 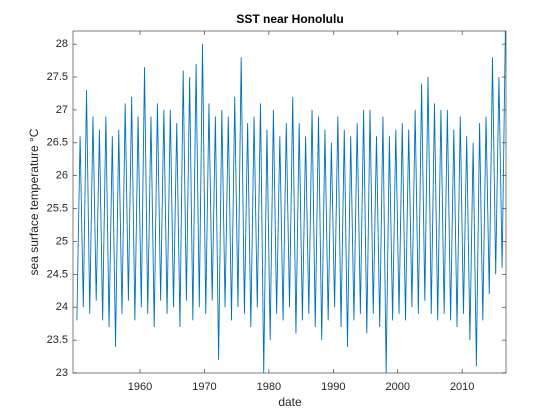 What do you see at coordinates (62, 176) in the screenshot?
I see `y-tick-label: 26` at bounding box center [62, 176].